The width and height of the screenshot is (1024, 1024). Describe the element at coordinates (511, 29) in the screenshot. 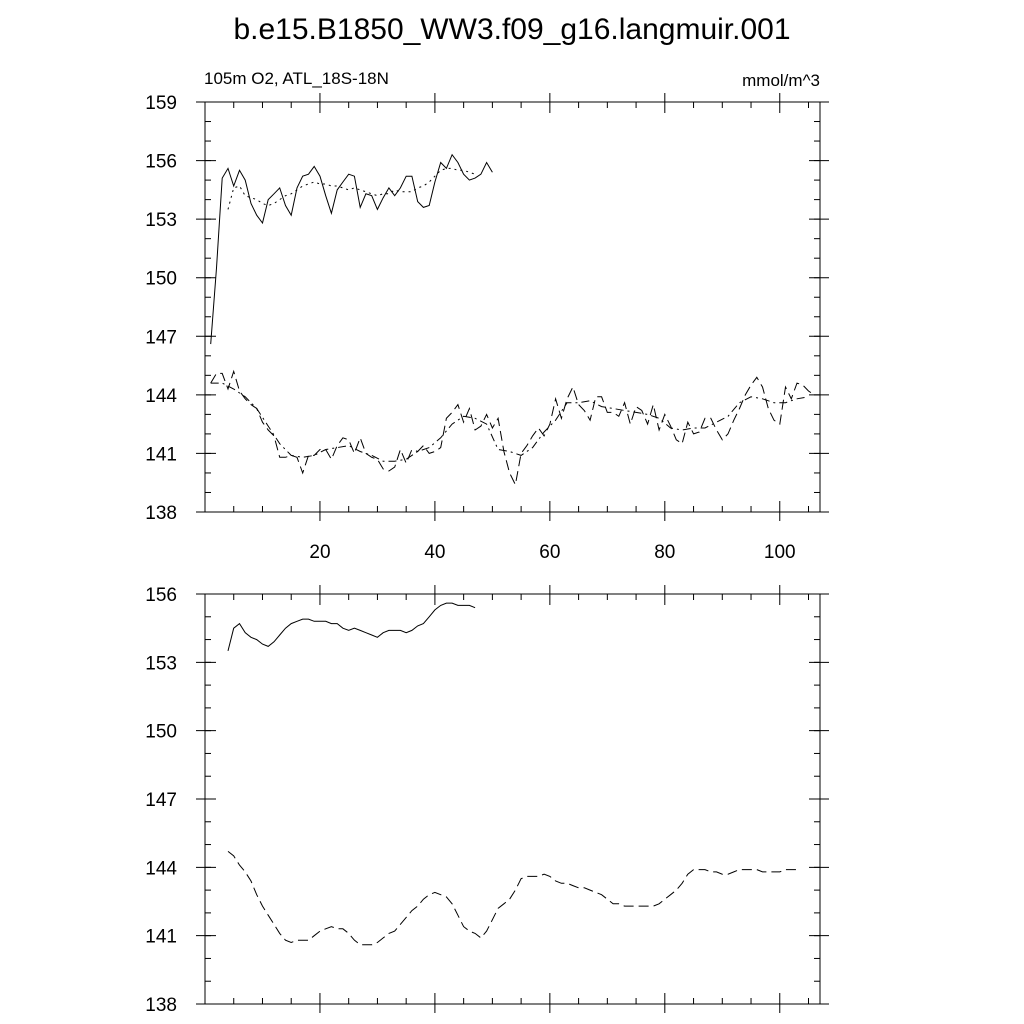

I see `chart-title: b.e15.B1850_WW3.f09_g16.langmuir.001` at that location.